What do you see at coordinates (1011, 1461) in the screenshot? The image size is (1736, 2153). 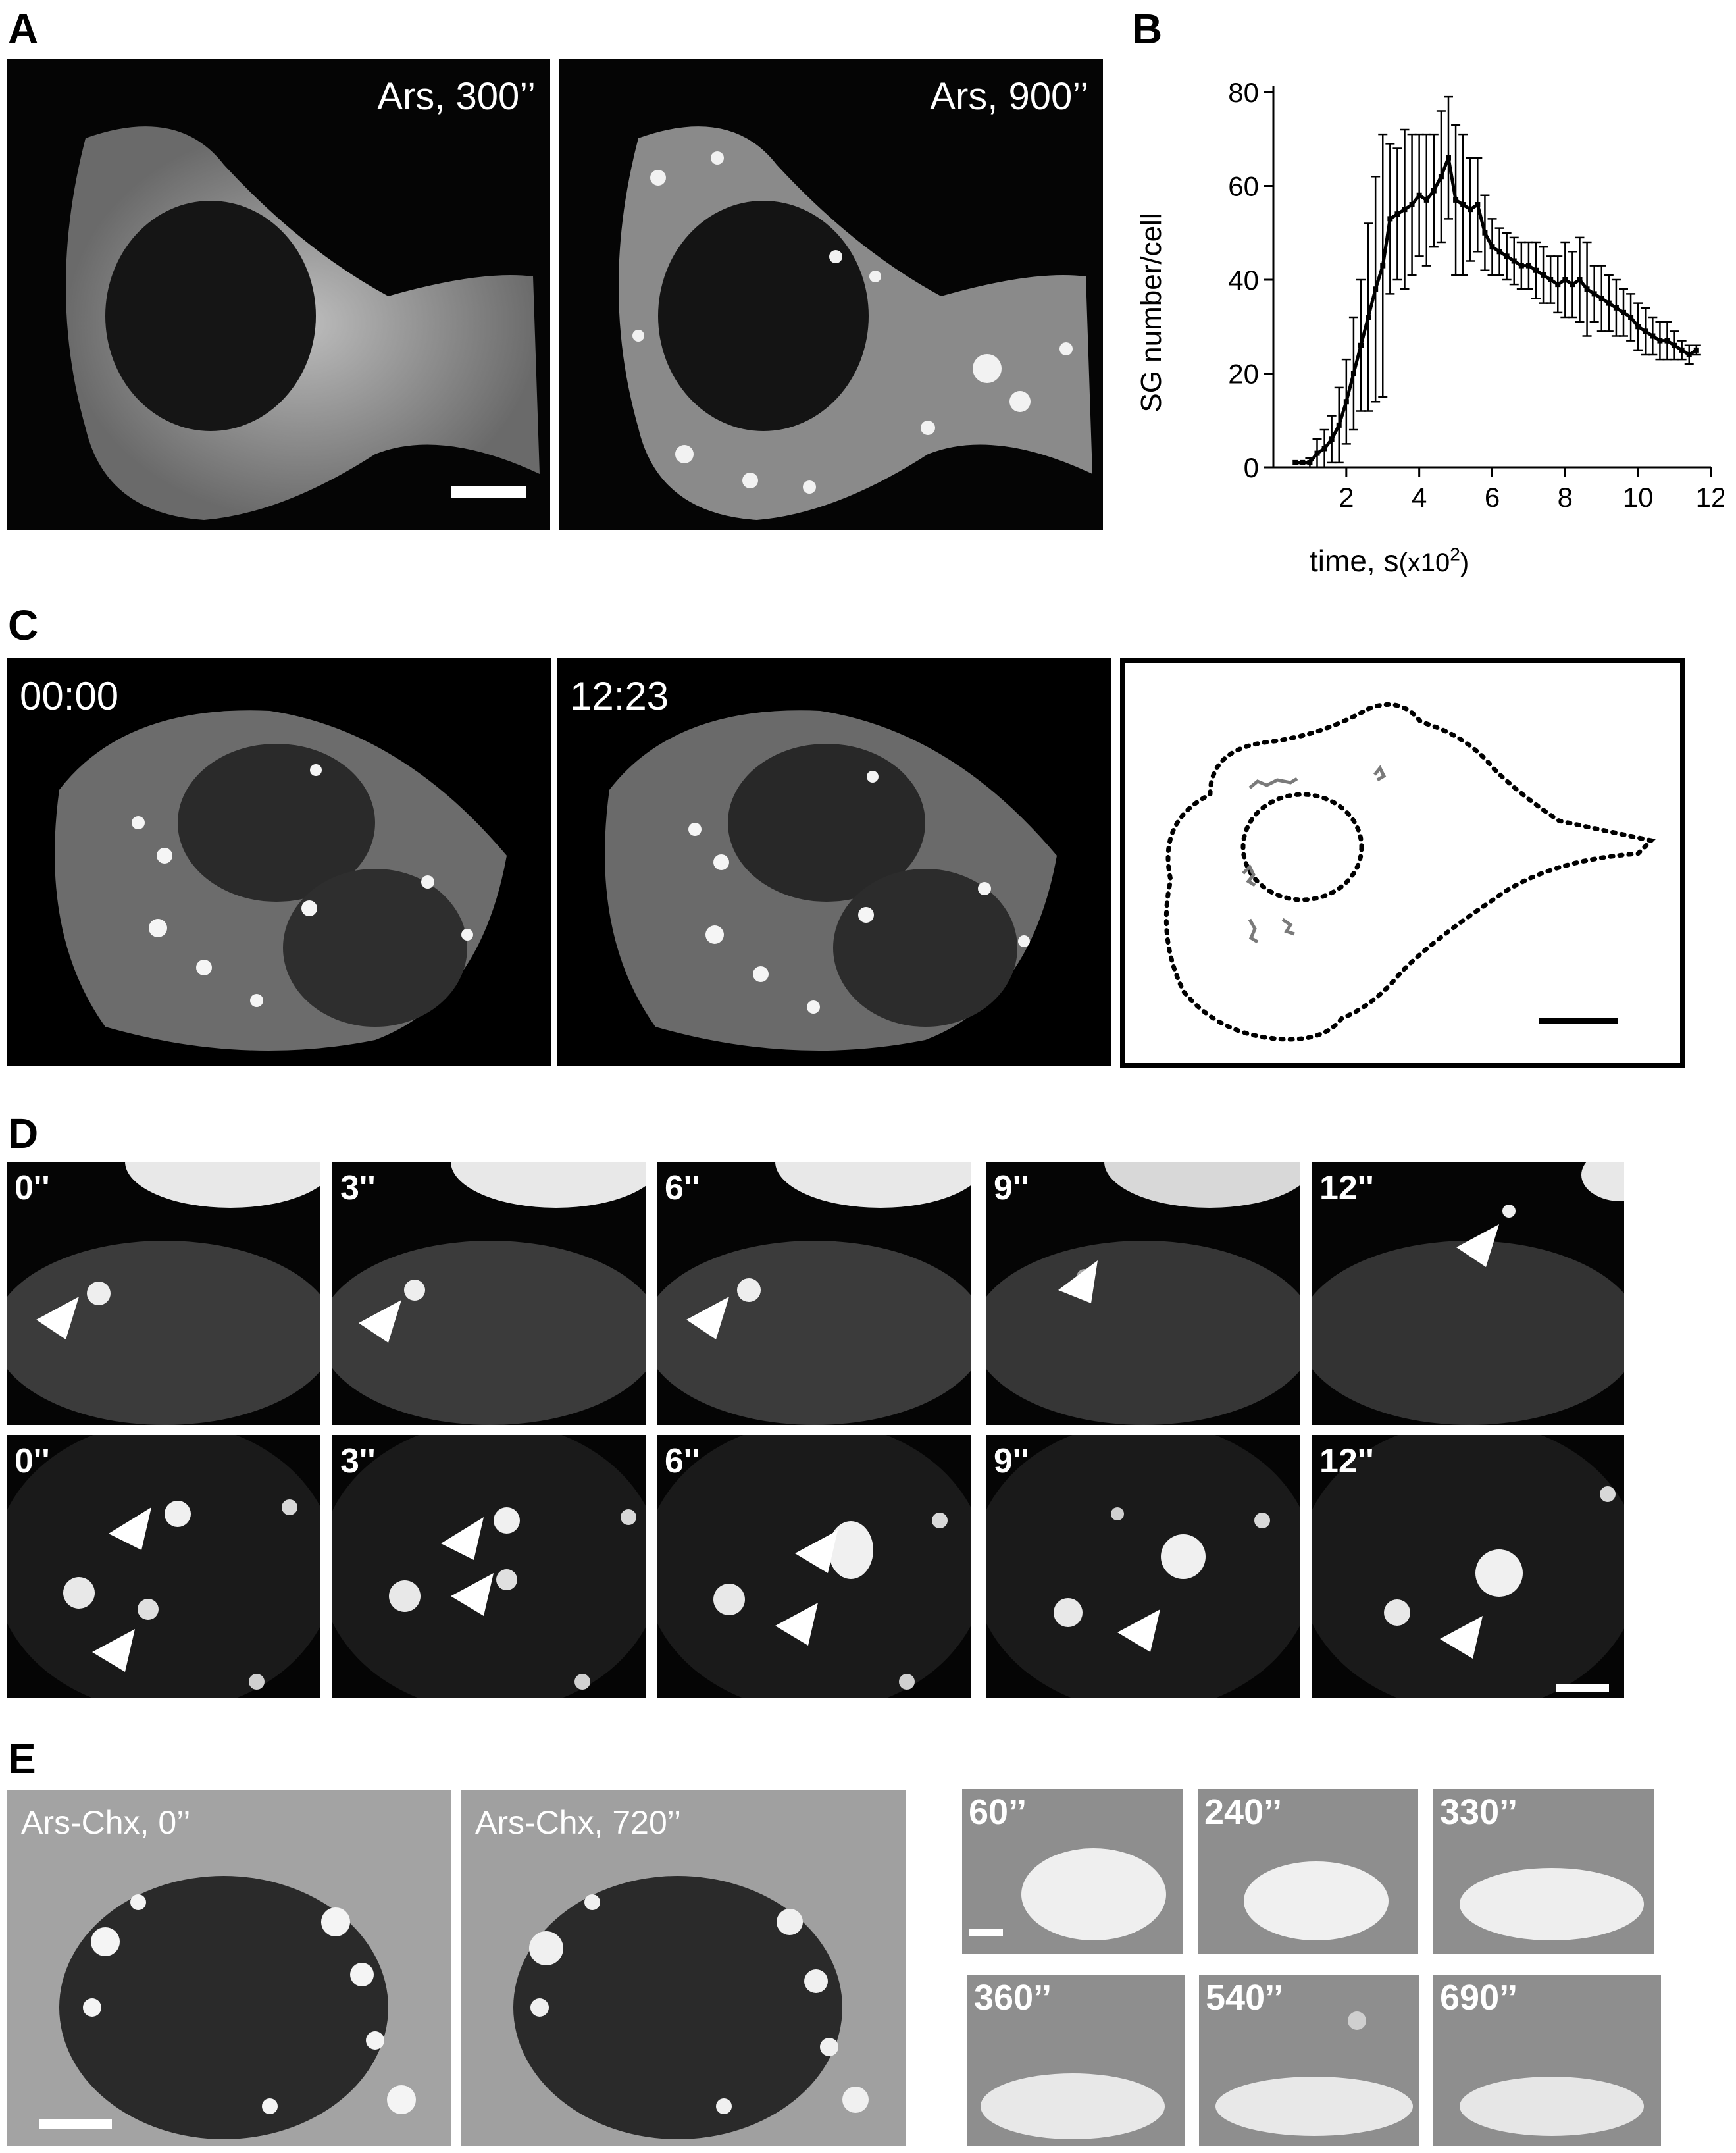 I see `panel-d-row2-frame-4-label: 9''` at bounding box center [1011, 1461].